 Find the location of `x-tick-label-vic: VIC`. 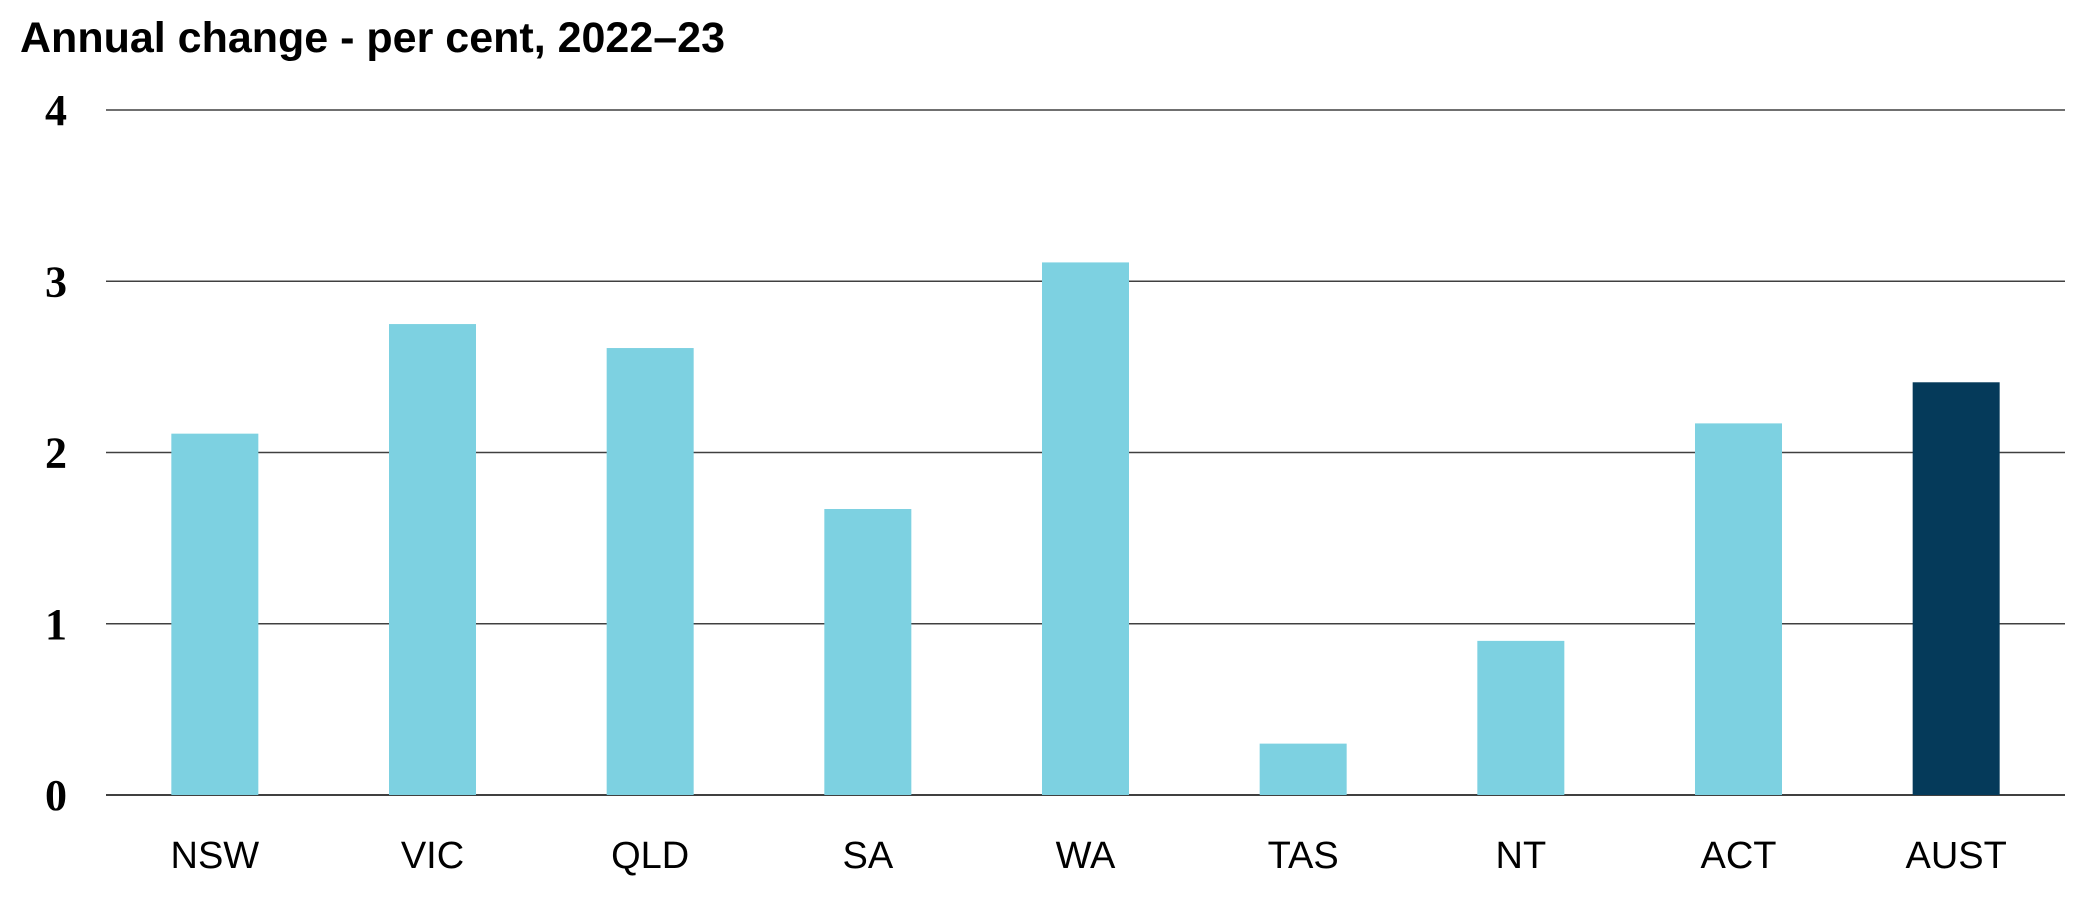

x-tick-label-vic: VIC is located at coordinates (432, 856).